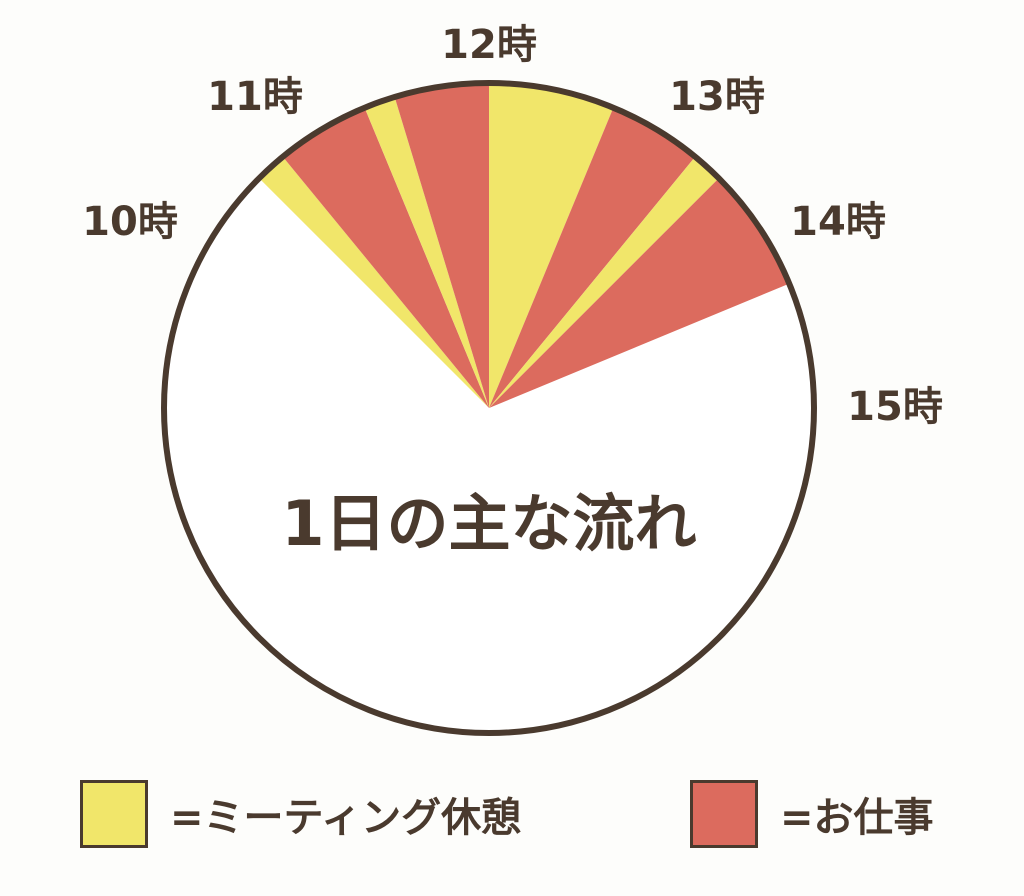 The image size is (1024, 896). What do you see at coordinates (717, 97) in the screenshot?
I see `hour-label-3: 13時` at bounding box center [717, 97].